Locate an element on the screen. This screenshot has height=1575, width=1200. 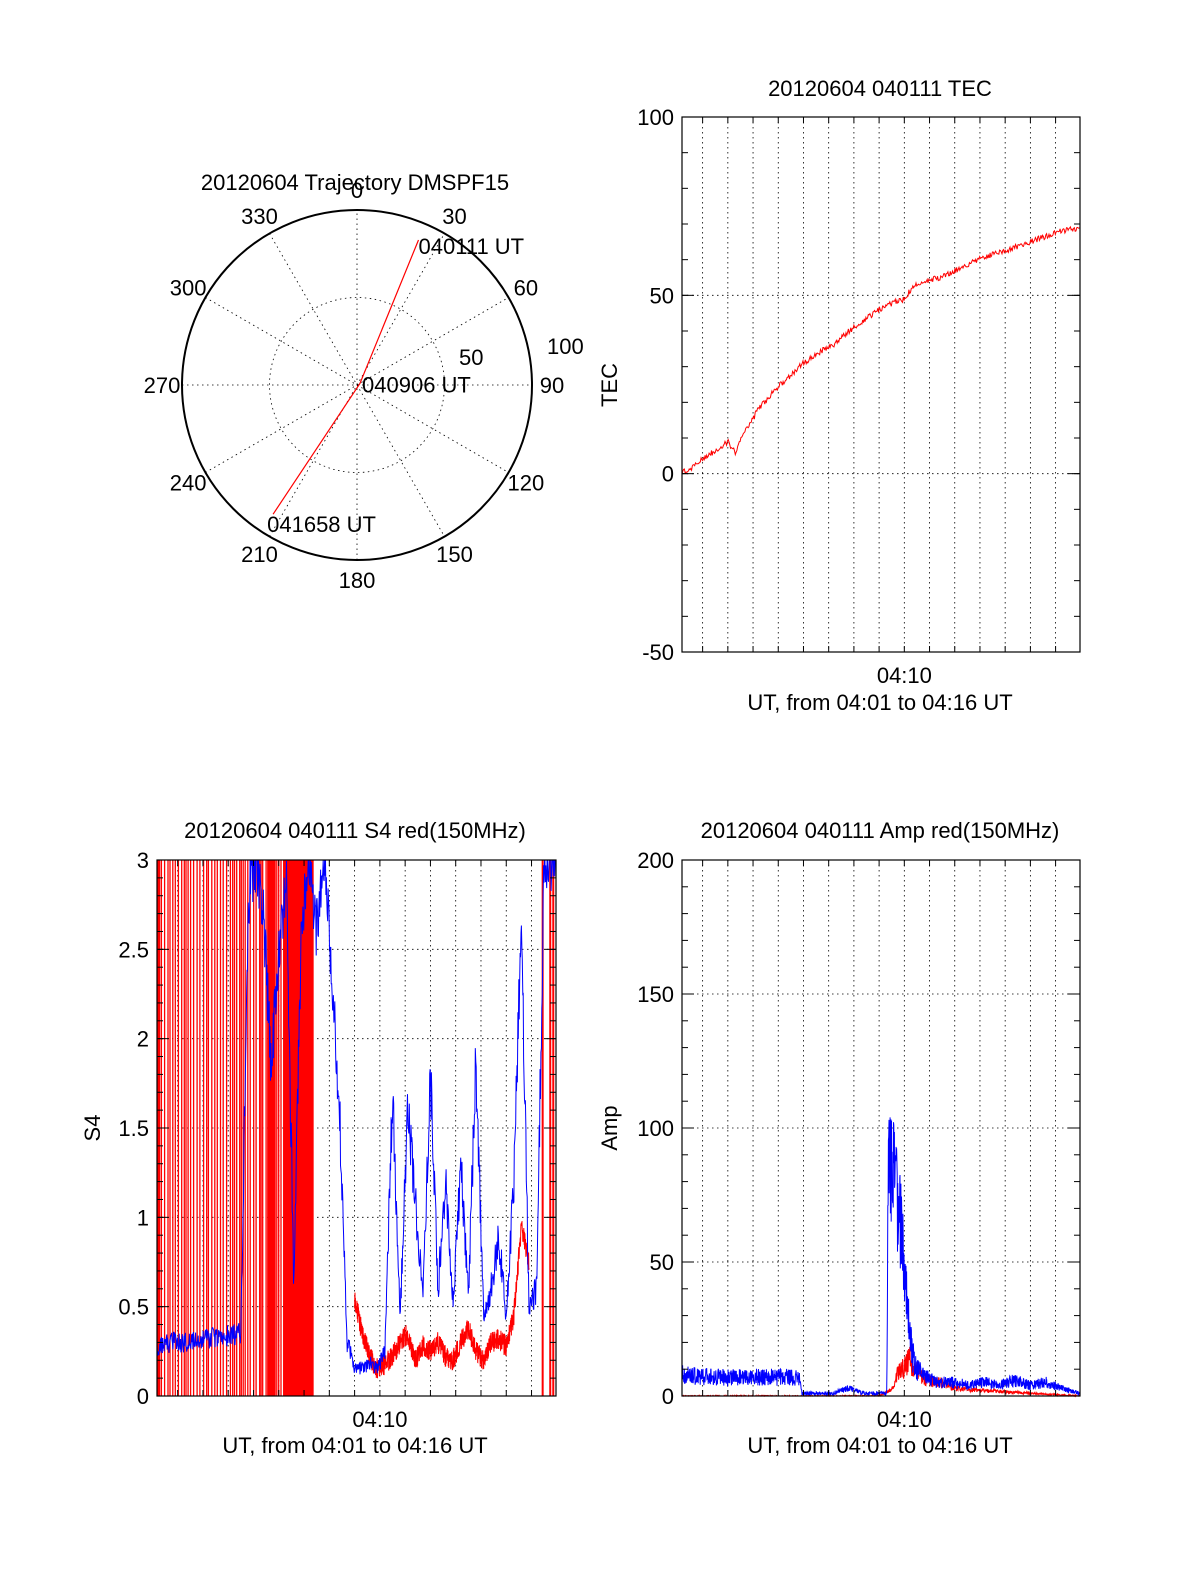
amp-ylabel: Amp is located at coordinates (609, 1127).